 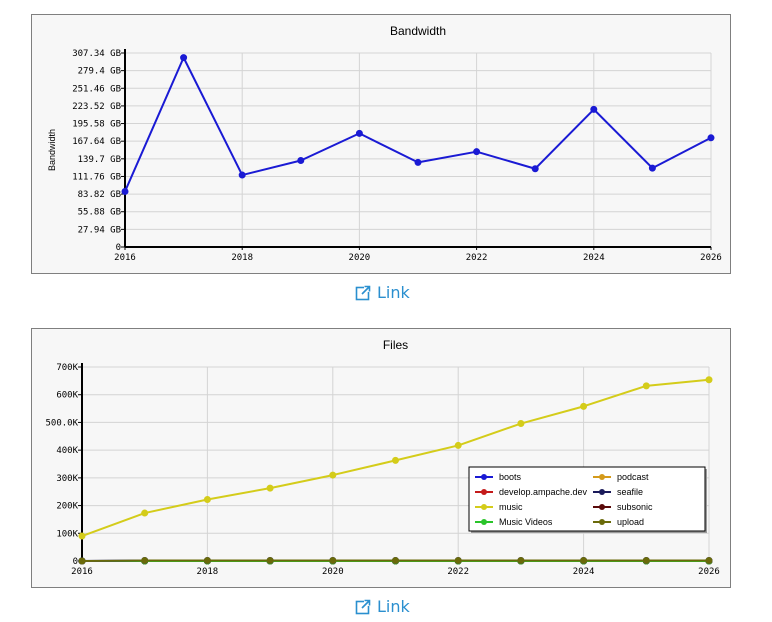 What do you see at coordinates (67, 534) in the screenshot?
I see `y-tick-label: 100K` at bounding box center [67, 534].